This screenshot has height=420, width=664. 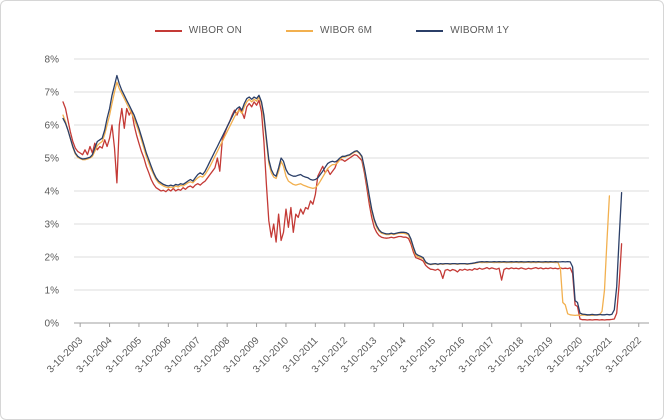 What do you see at coordinates (480, 30) in the screenshot?
I see `legend-label: WIBORM 1Y` at bounding box center [480, 30].